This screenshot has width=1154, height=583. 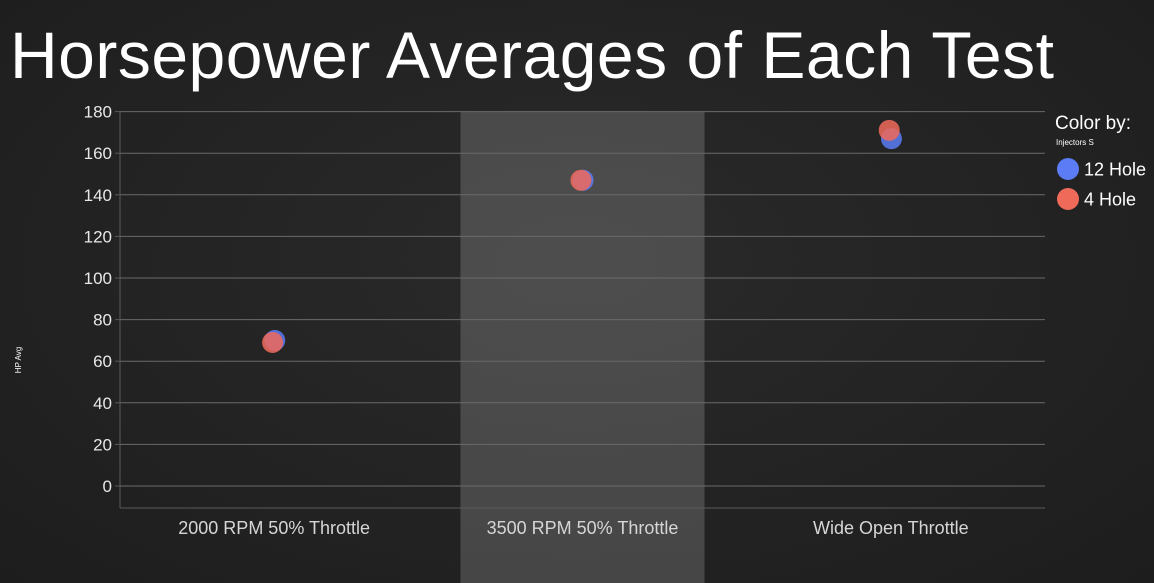 What do you see at coordinates (102, 320) in the screenshot?
I see `y-tick-label: 80` at bounding box center [102, 320].